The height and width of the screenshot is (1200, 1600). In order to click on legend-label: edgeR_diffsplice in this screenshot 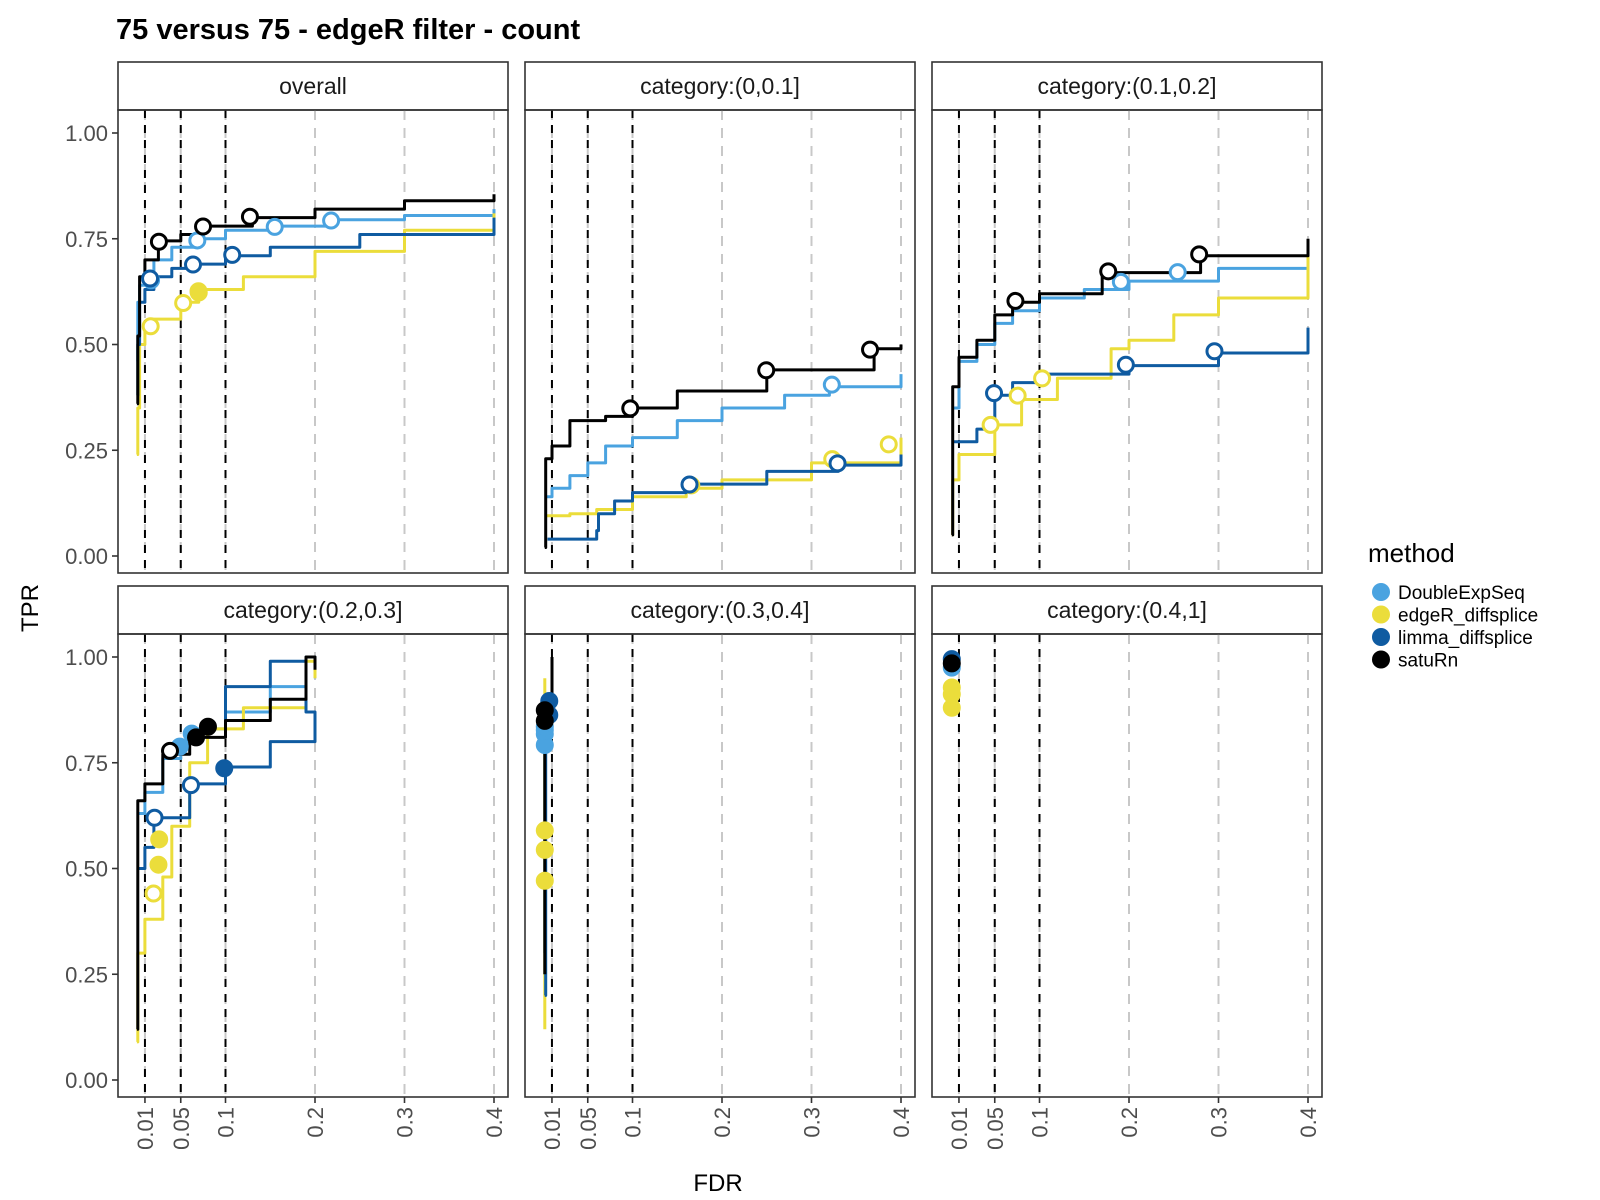, I will do `click(1468, 616)`.